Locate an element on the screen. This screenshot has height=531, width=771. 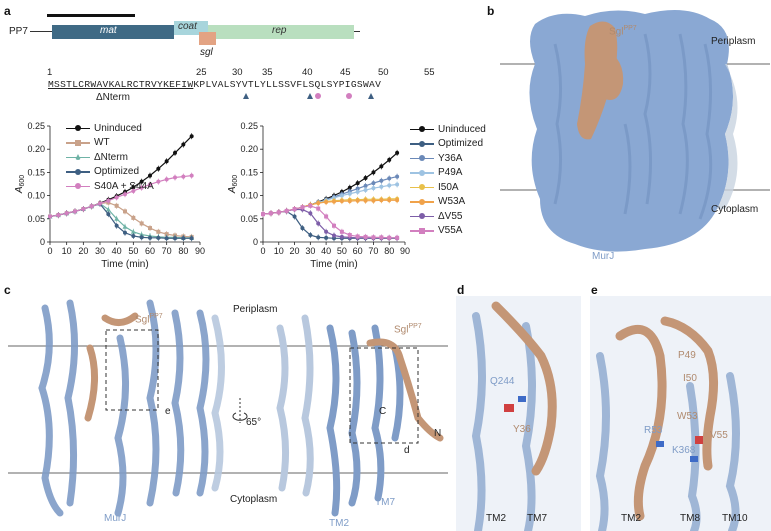
legend-label: S40A + S44A is located at coordinates (124, 186).